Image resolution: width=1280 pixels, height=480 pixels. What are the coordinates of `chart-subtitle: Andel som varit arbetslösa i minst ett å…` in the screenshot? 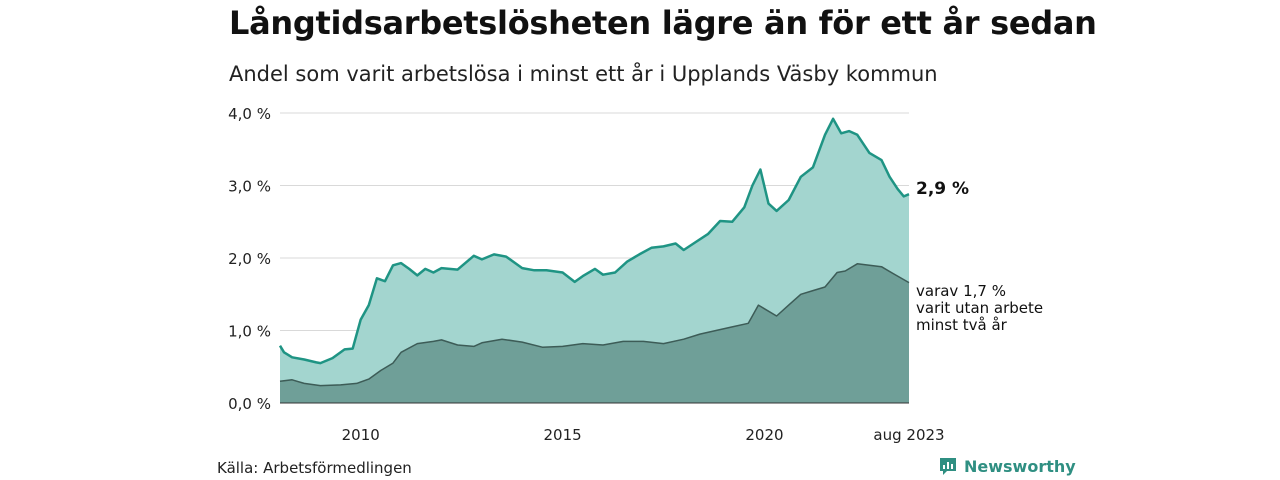 It's located at (583, 74).